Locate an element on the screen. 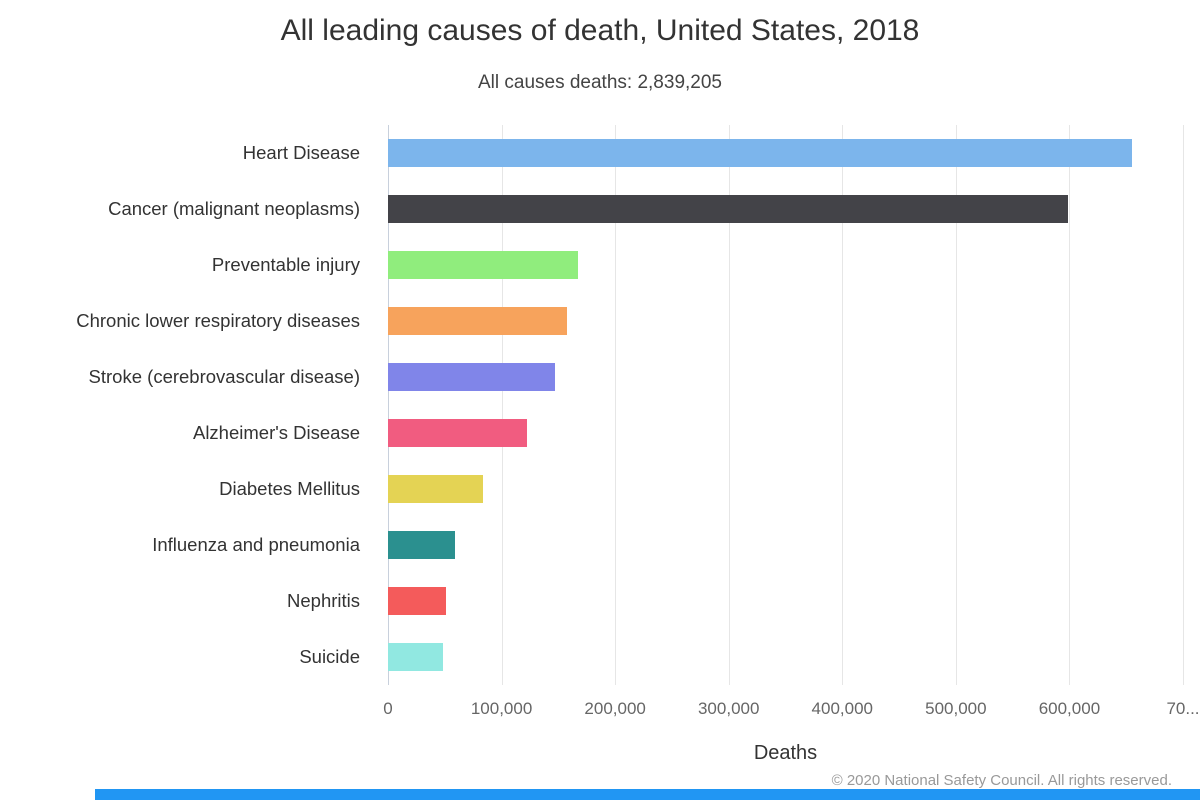  chart-row: Diabetes Mellitus is located at coordinates (591, 489).